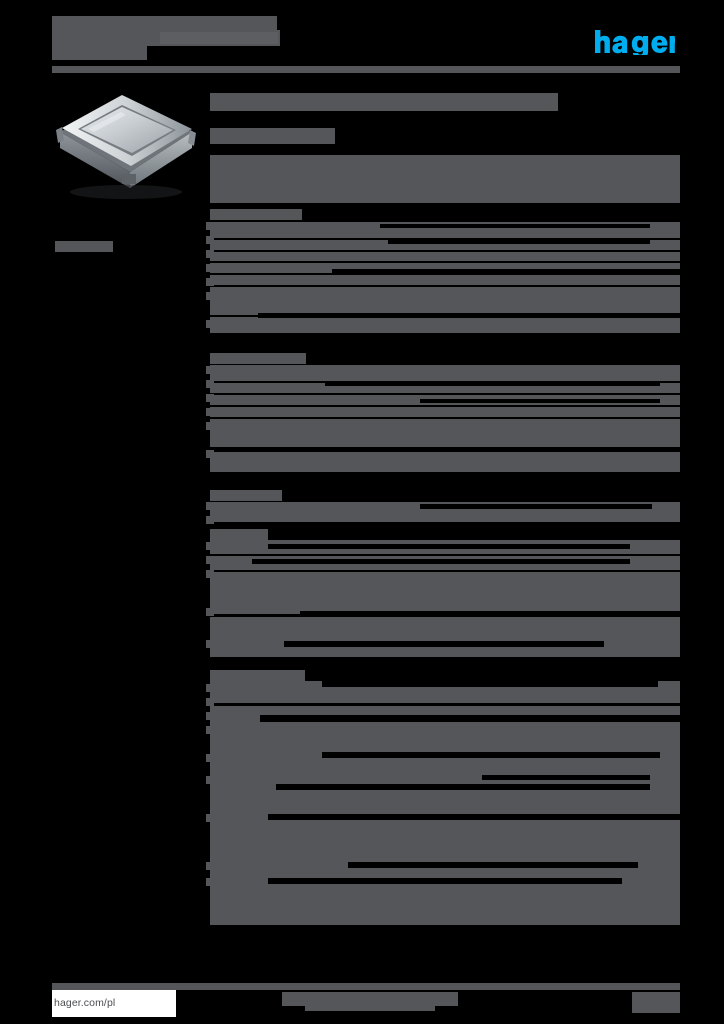 The width and height of the screenshot is (724, 1024). Describe the element at coordinates (257, 675) in the screenshot. I see `section-5-heading` at that location.